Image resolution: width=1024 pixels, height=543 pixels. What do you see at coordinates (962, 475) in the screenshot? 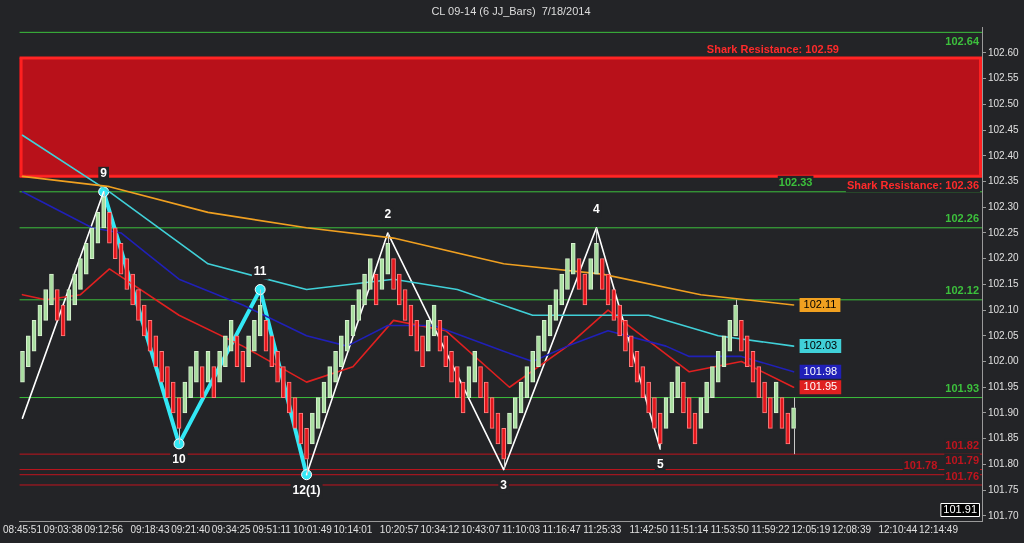
I see `ref-line-label: 101.76` at bounding box center [962, 475].